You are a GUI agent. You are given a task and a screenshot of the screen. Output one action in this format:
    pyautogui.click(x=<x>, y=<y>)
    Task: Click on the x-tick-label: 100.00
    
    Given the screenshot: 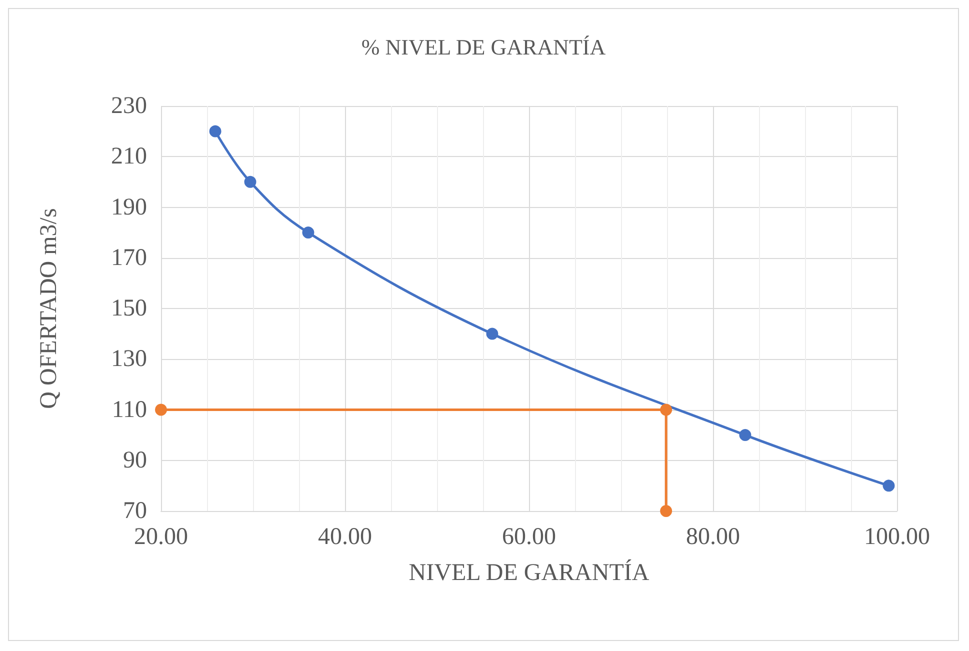 What is the action you would take?
    pyautogui.click(x=897, y=537)
    